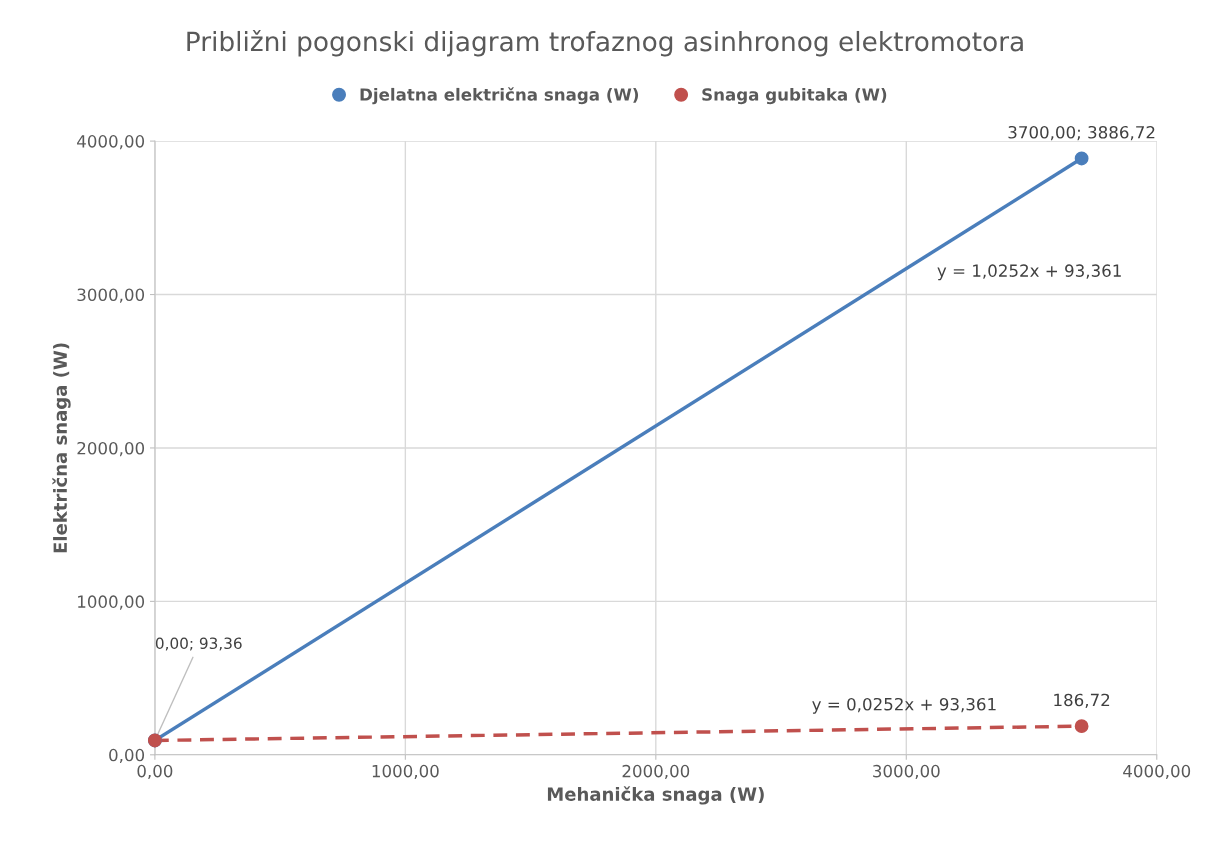 Image resolution: width=1210 pixels, height=850 pixels. I want to click on data-label: 186,72, so click(1082, 700).